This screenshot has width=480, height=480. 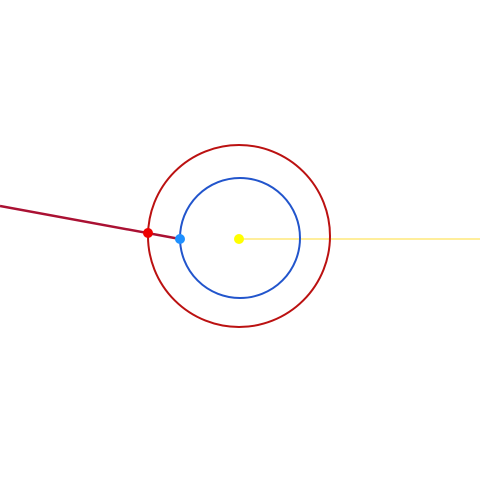 What do you see at coordinates (239, 239) in the screenshot?
I see `sun-body` at bounding box center [239, 239].